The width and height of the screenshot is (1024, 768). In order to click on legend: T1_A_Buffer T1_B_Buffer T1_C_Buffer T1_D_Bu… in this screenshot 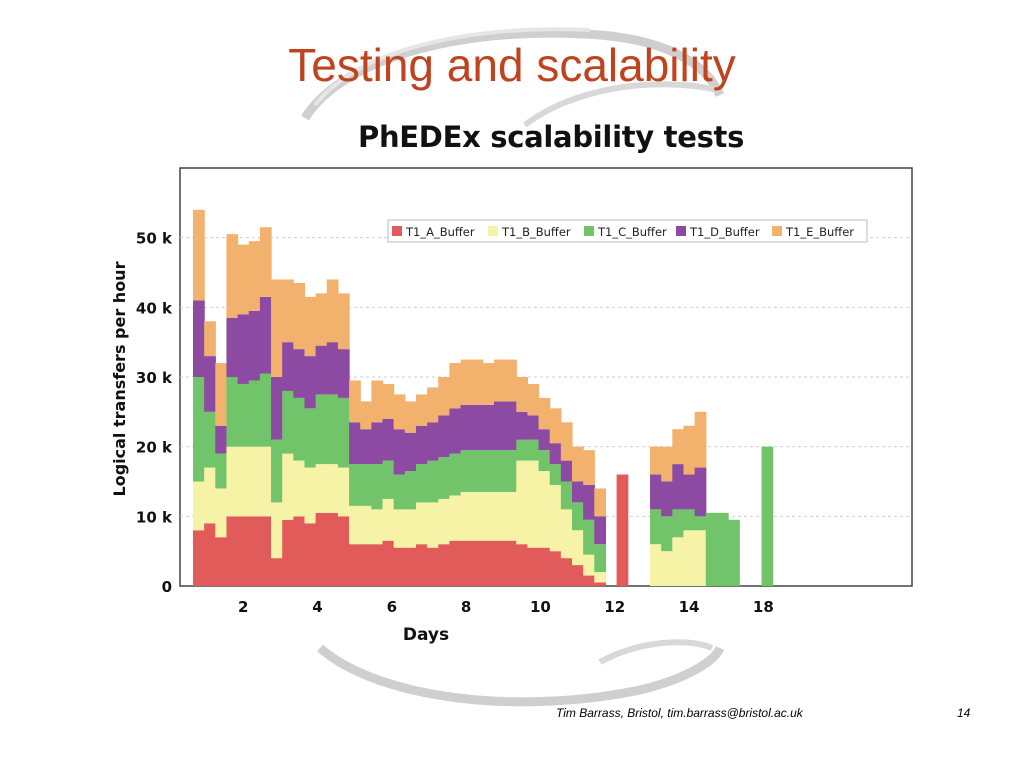, I will do `click(627, 231)`.